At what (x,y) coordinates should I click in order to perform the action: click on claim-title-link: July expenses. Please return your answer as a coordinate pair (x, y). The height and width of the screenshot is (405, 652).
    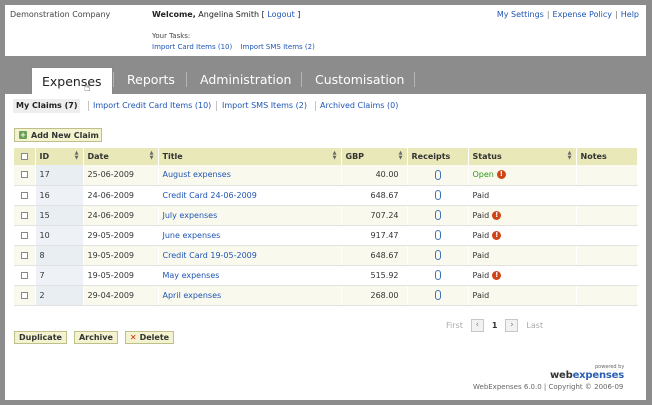
    Looking at the image, I should click on (190, 215).